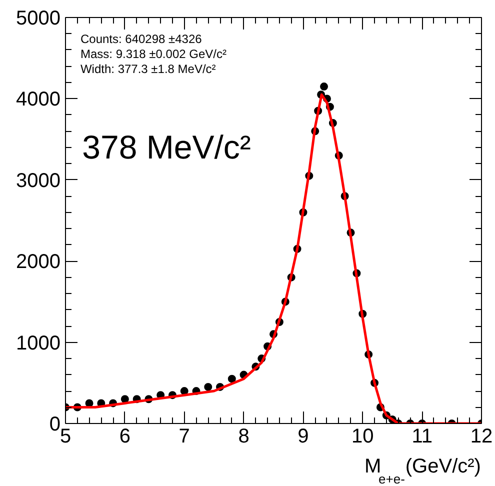 The height and width of the screenshot is (486, 495). What do you see at coordinates (54, 425) in the screenshot?
I see `y-tick-label: 0` at bounding box center [54, 425].